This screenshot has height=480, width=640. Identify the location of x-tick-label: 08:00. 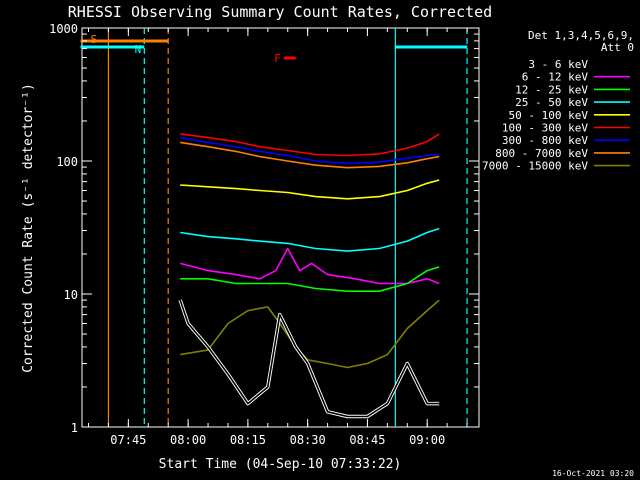
(188, 440).